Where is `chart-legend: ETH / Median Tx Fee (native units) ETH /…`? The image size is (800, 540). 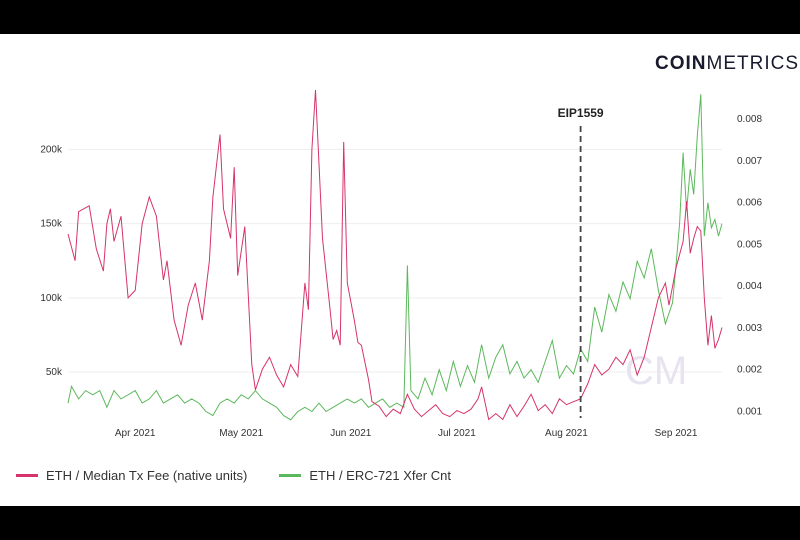
chart-legend: ETH / Median Tx Fee (native units) ETH /… is located at coordinates (233, 475).